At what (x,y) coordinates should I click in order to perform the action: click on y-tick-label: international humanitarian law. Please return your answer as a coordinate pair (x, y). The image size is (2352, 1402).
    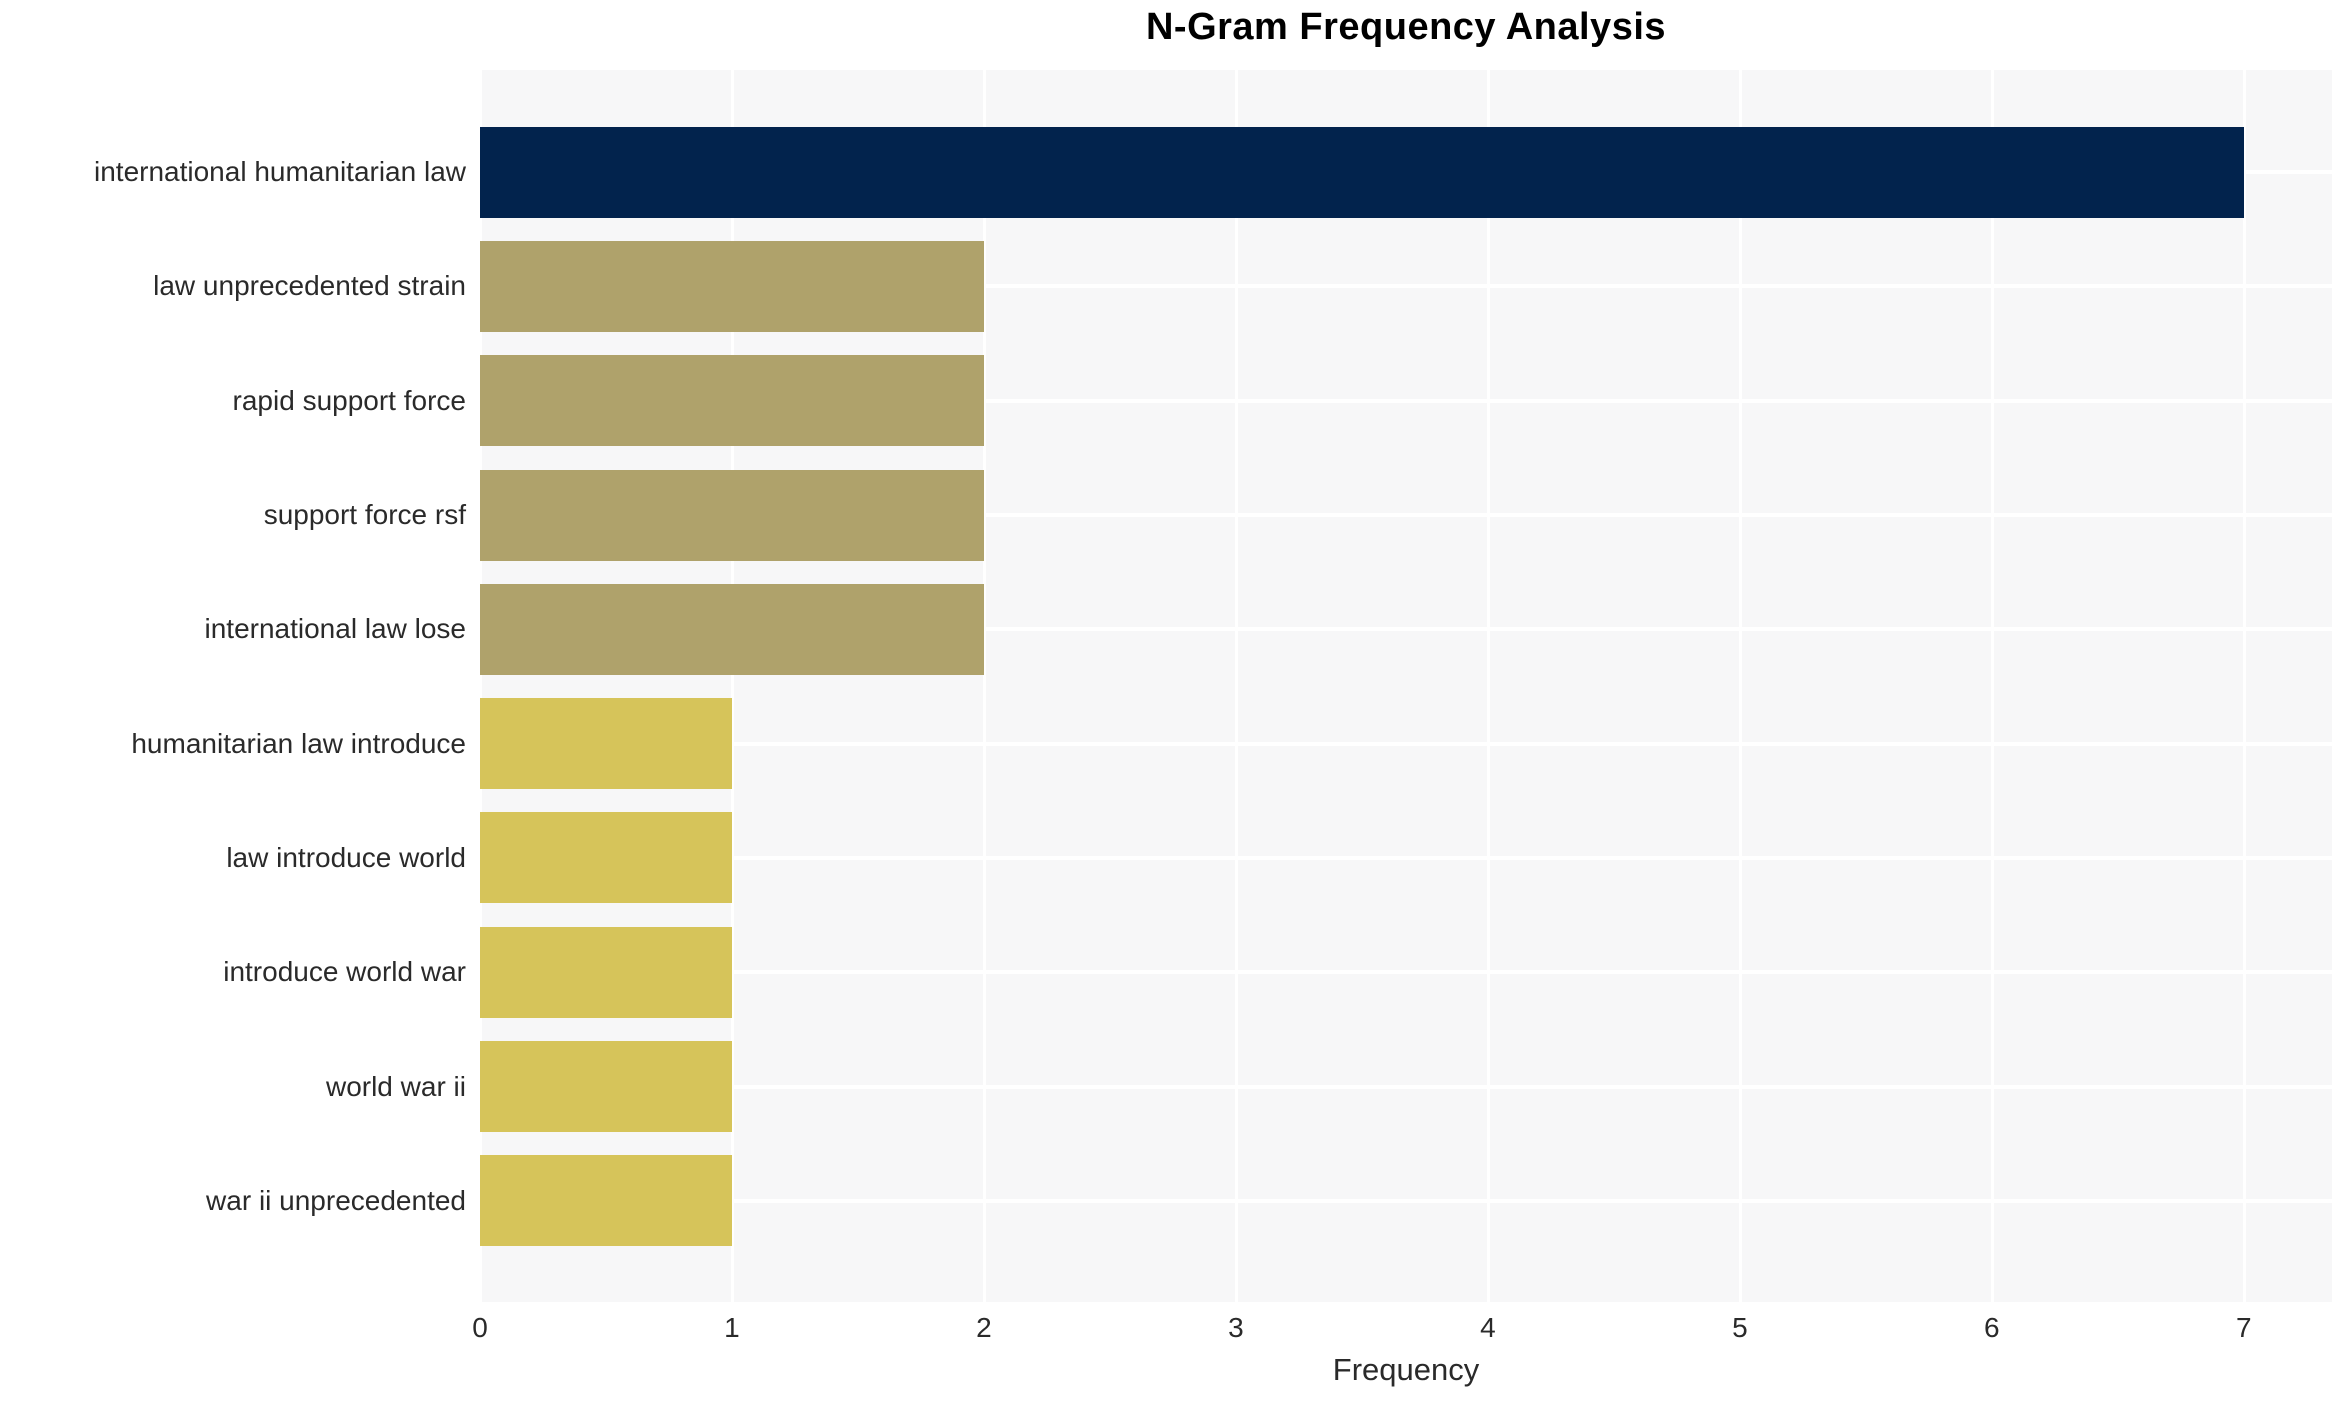
    Looking at the image, I should click on (280, 172).